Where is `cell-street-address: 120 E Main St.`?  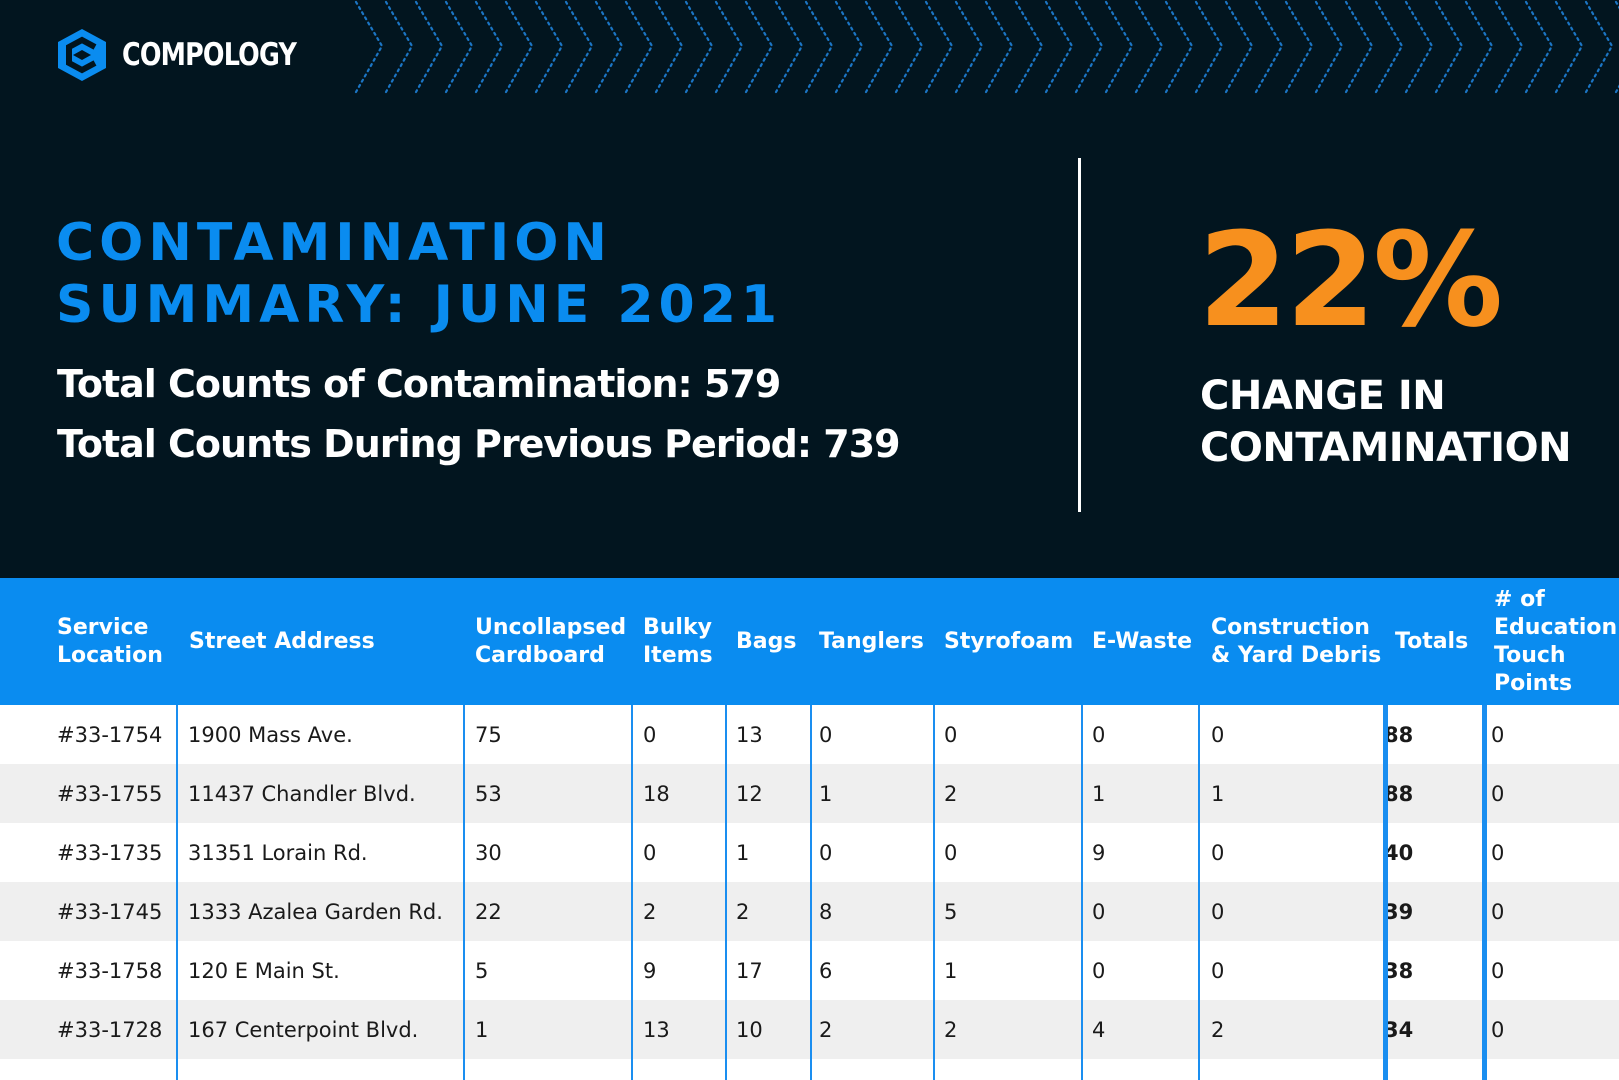
cell-street-address: 120 E Main St. is located at coordinates (264, 970).